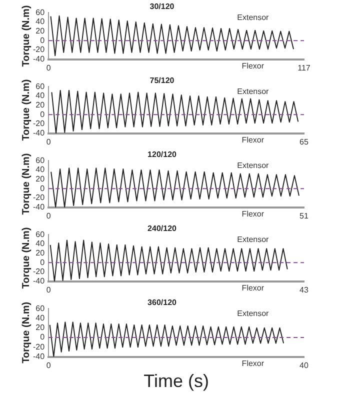  What do you see at coordinates (304, 67) in the screenshot?
I see `x-tick-label: 117` at bounding box center [304, 67].